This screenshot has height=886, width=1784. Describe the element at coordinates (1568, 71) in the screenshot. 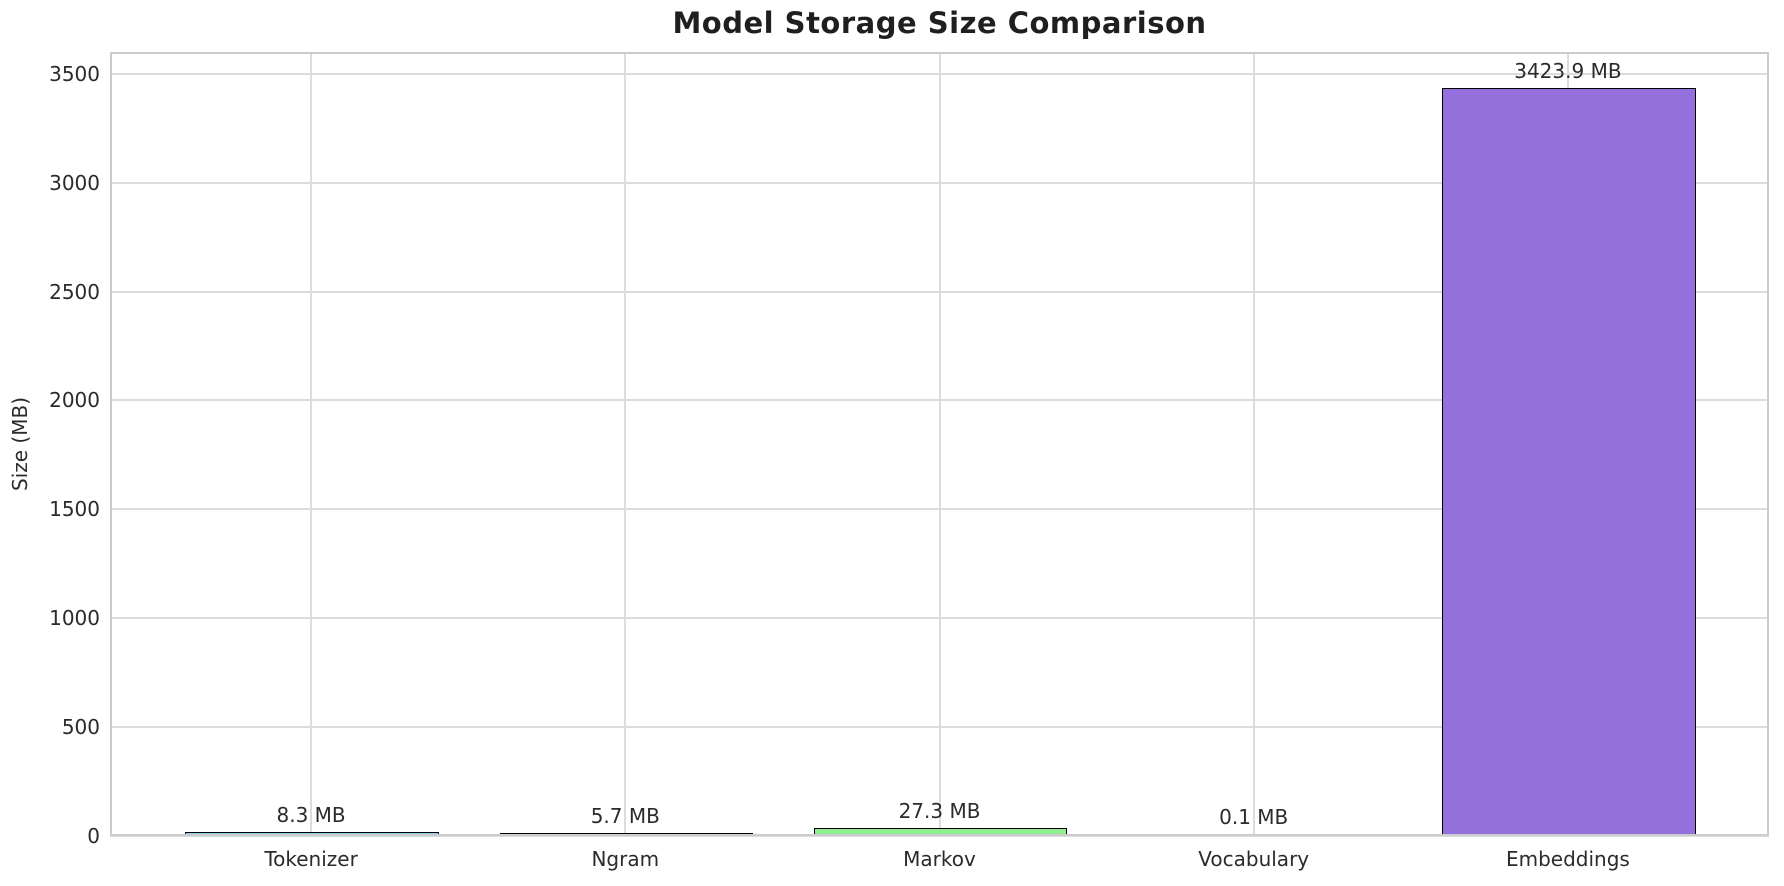

I see `bar-value-label: 3423.9 MB` at that location.